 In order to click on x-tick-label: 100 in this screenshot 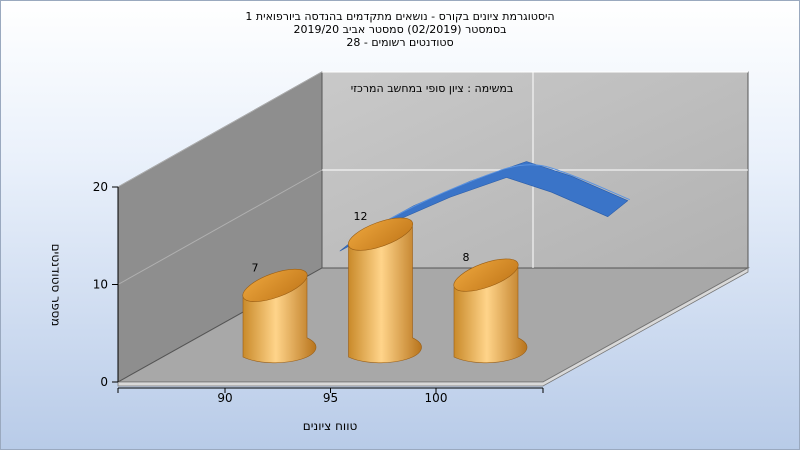, I will do `click(436, 398)`.